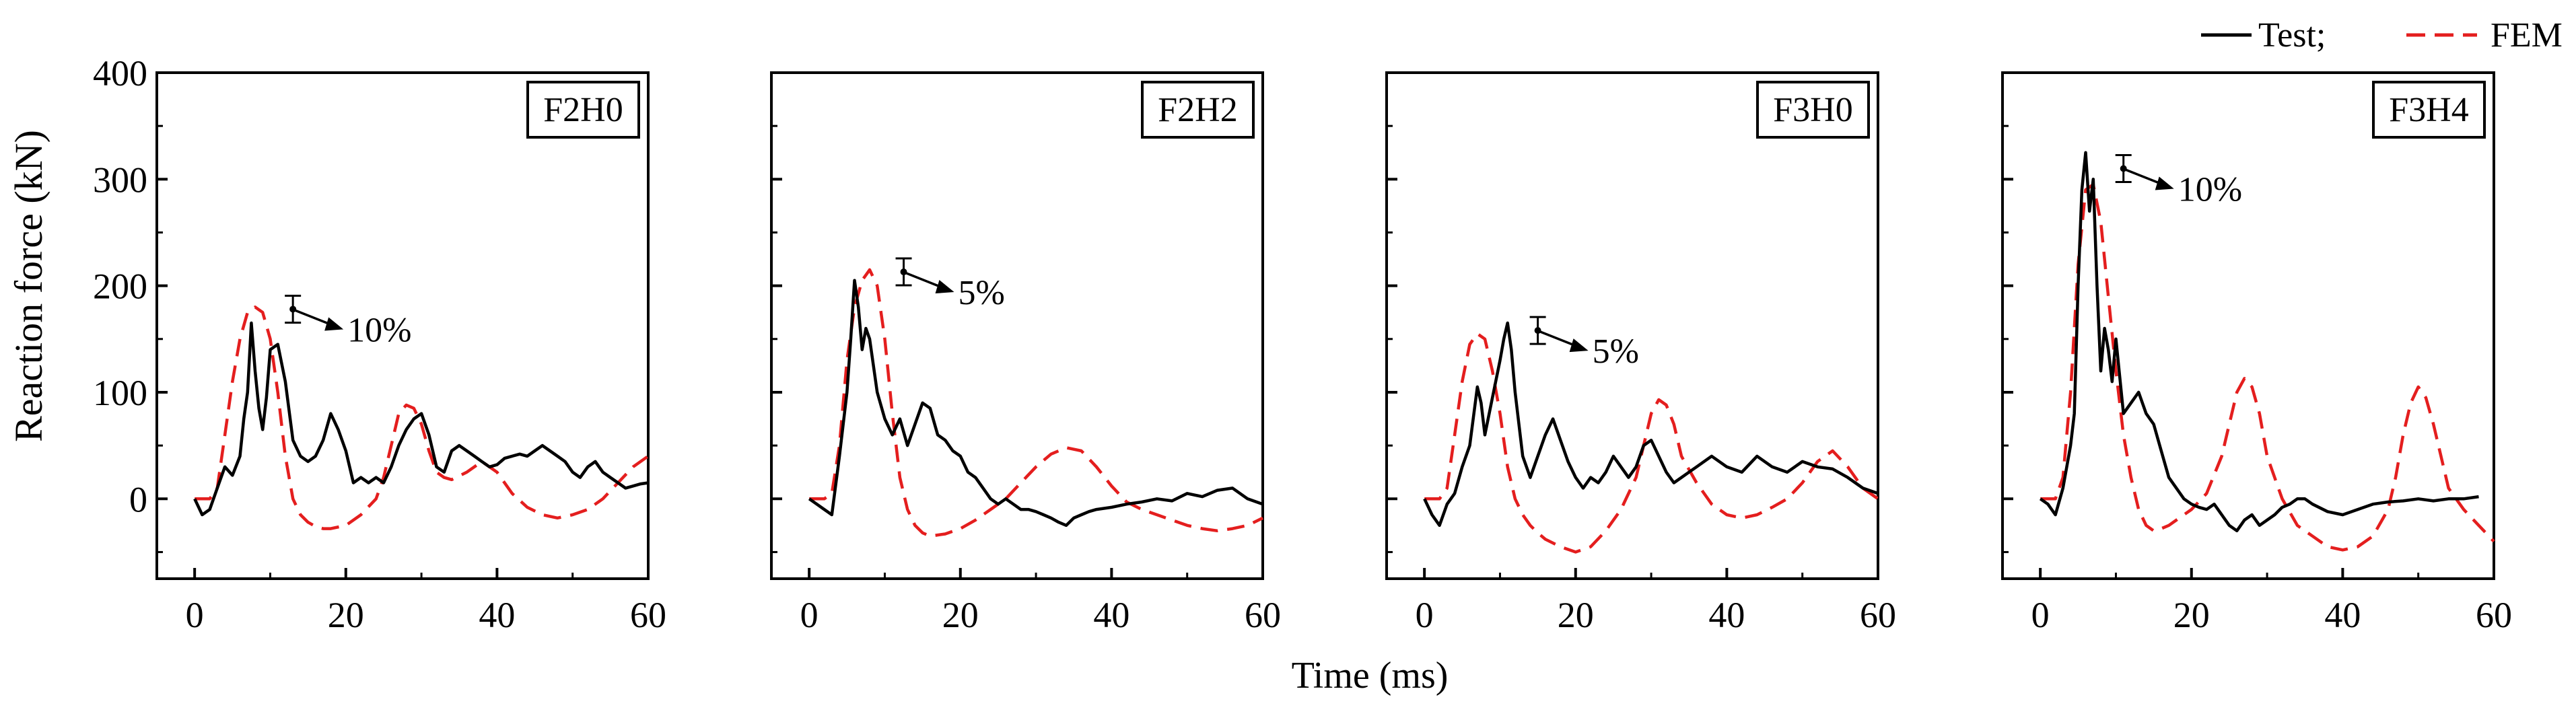  I want to click on x-axis-label: Time (ms), so click(1370, 675).